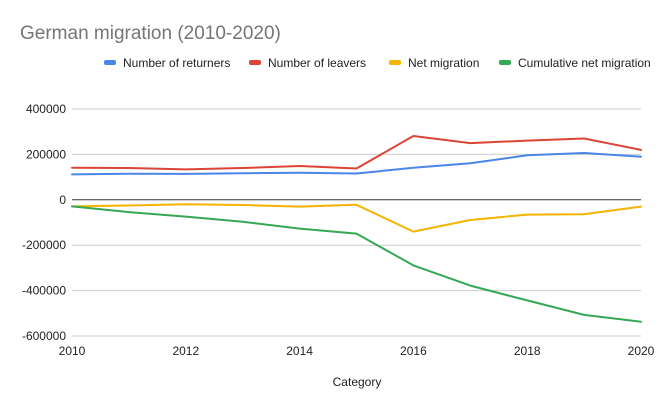  What do you see at coordinates (72, 351) in the screenshot?
I see `x-tick-label: 2010` at bounding box center [72, 351].